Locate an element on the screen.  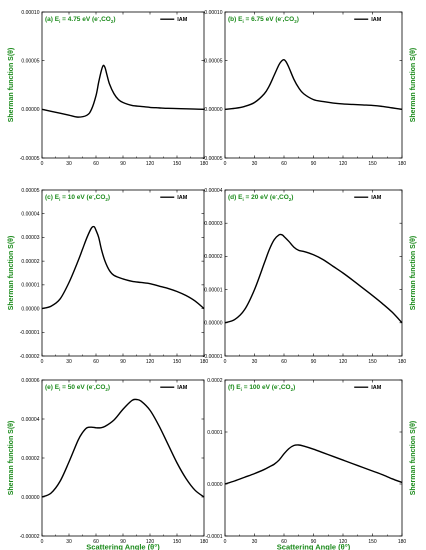
y-tick-label: 0.00006 is located at coordinates (30, 381).